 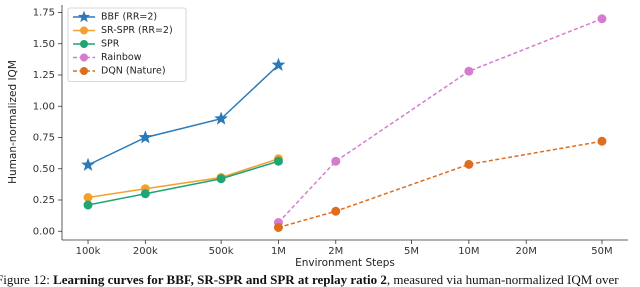 I want to click on y-tick-label: 1.00, so click(x=44, y=106).